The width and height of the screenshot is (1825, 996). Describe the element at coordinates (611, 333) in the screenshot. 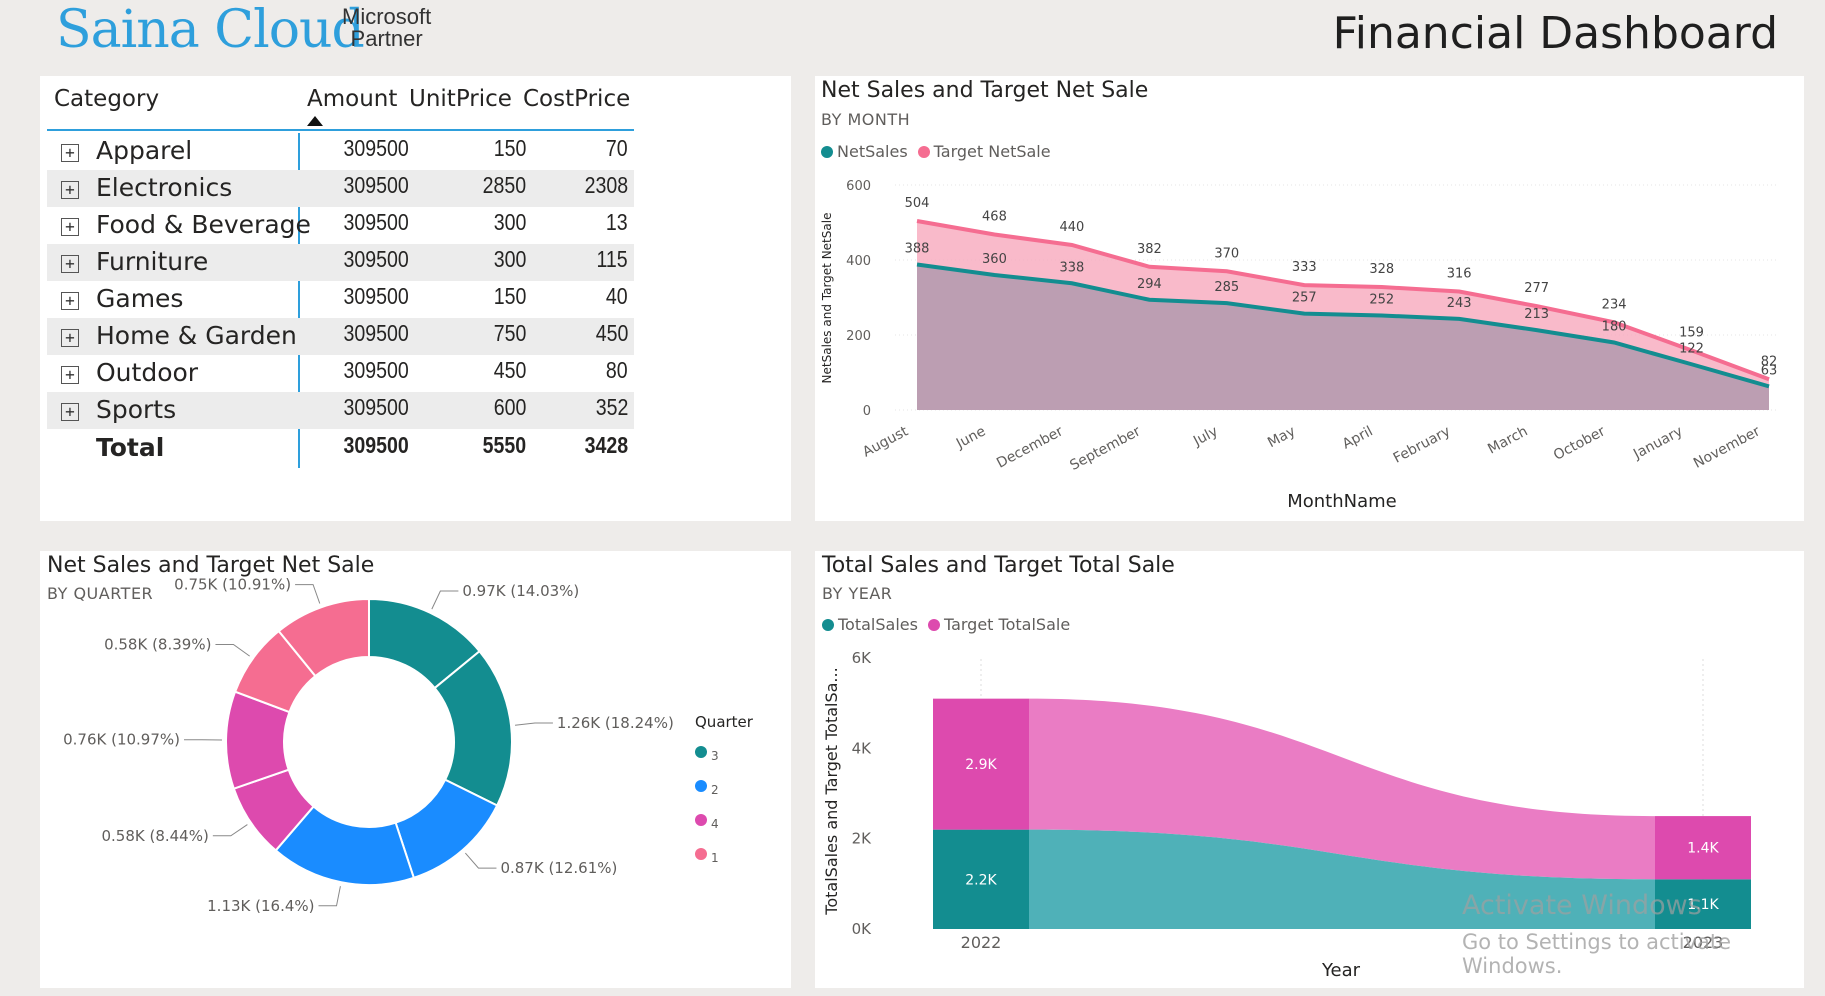

I see `cost-price-cell: 450` at that location.